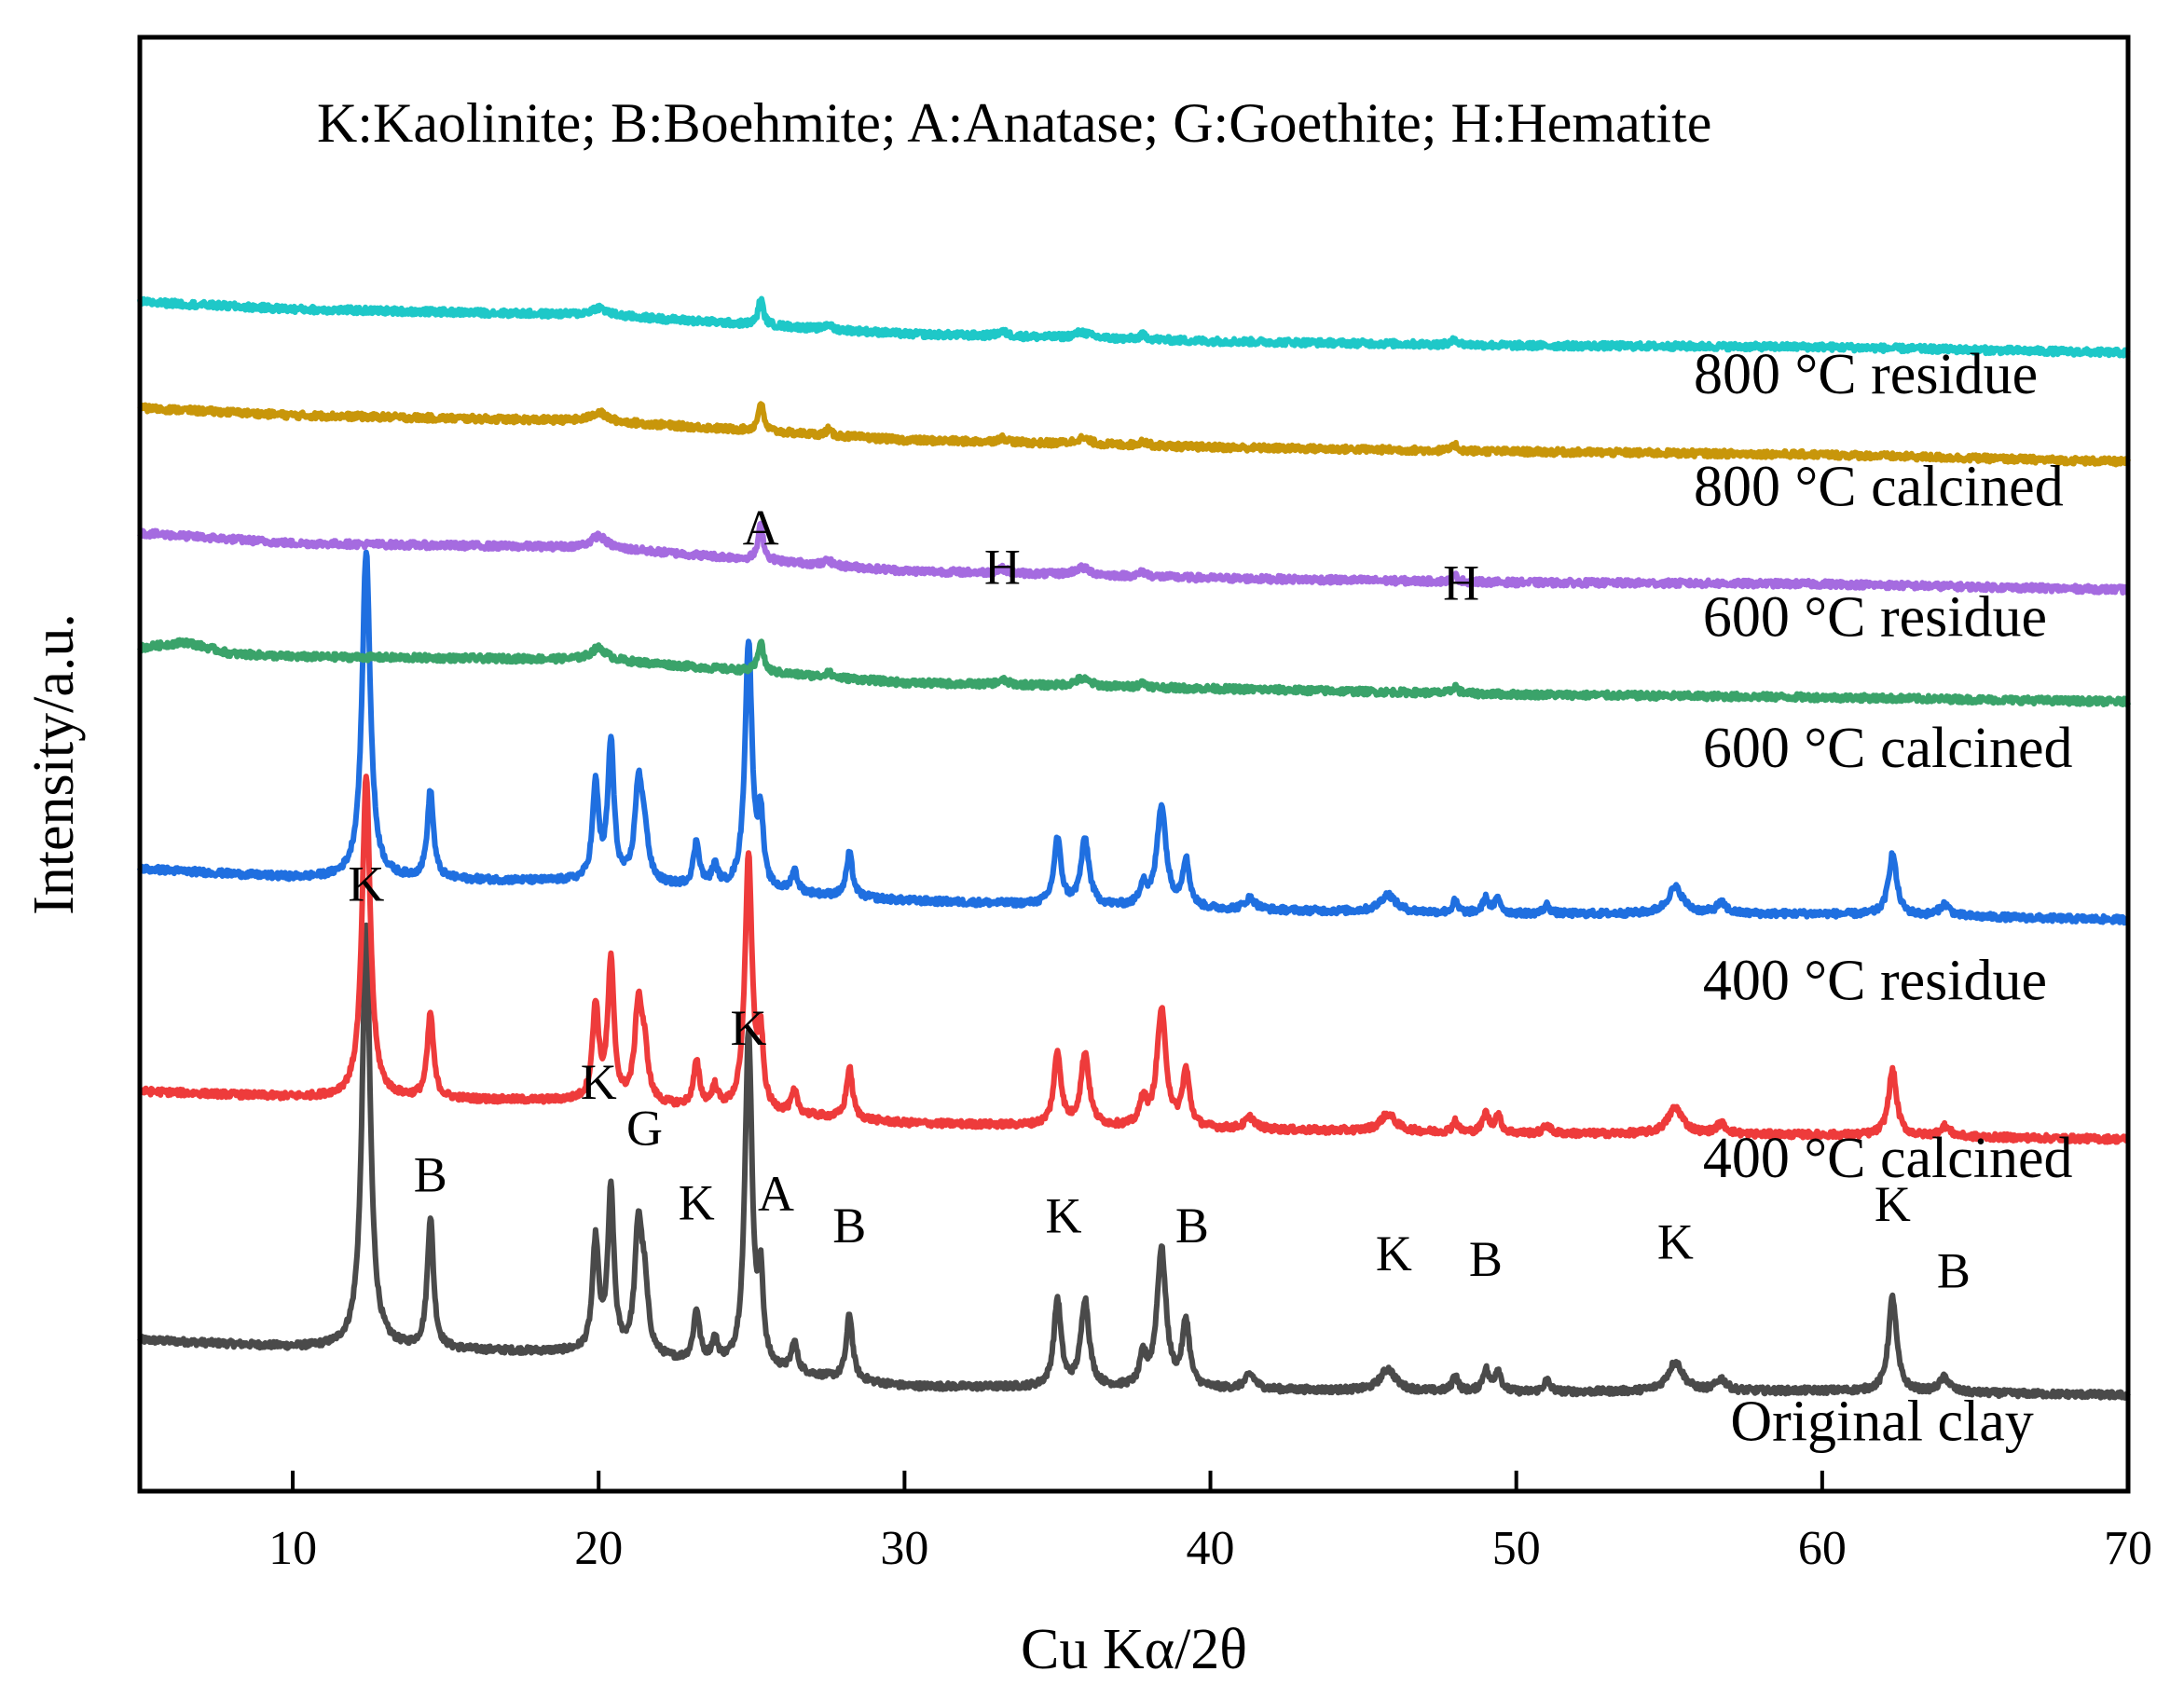  I want to click on series-label: 400 °C residue, so click(1875, 982).